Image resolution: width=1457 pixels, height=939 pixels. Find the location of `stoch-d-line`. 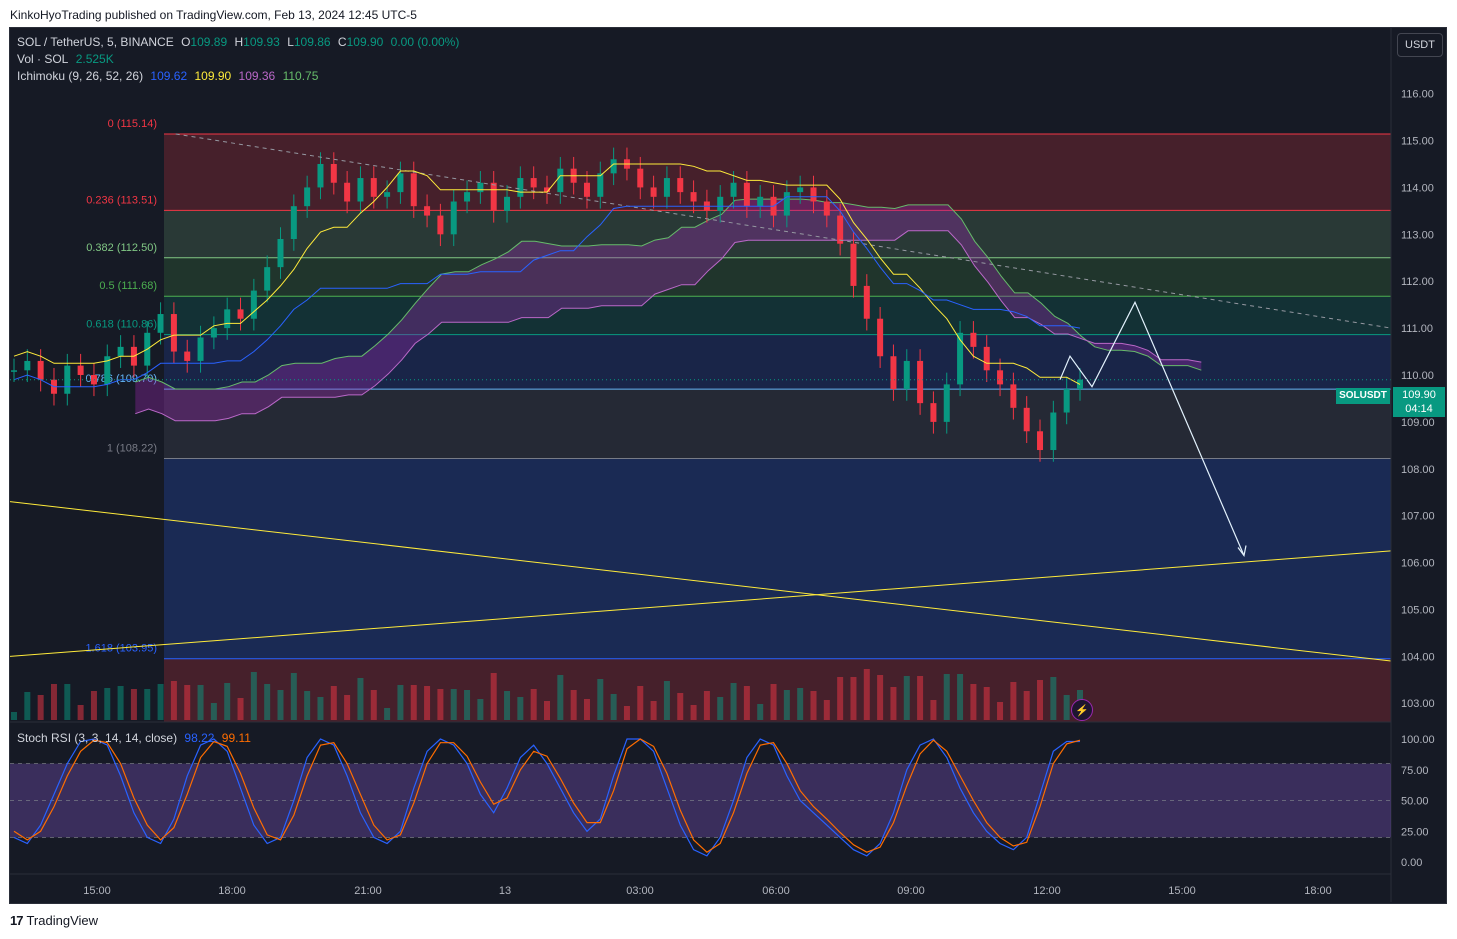

stoch-d-line is located at coordinates (547, 795).